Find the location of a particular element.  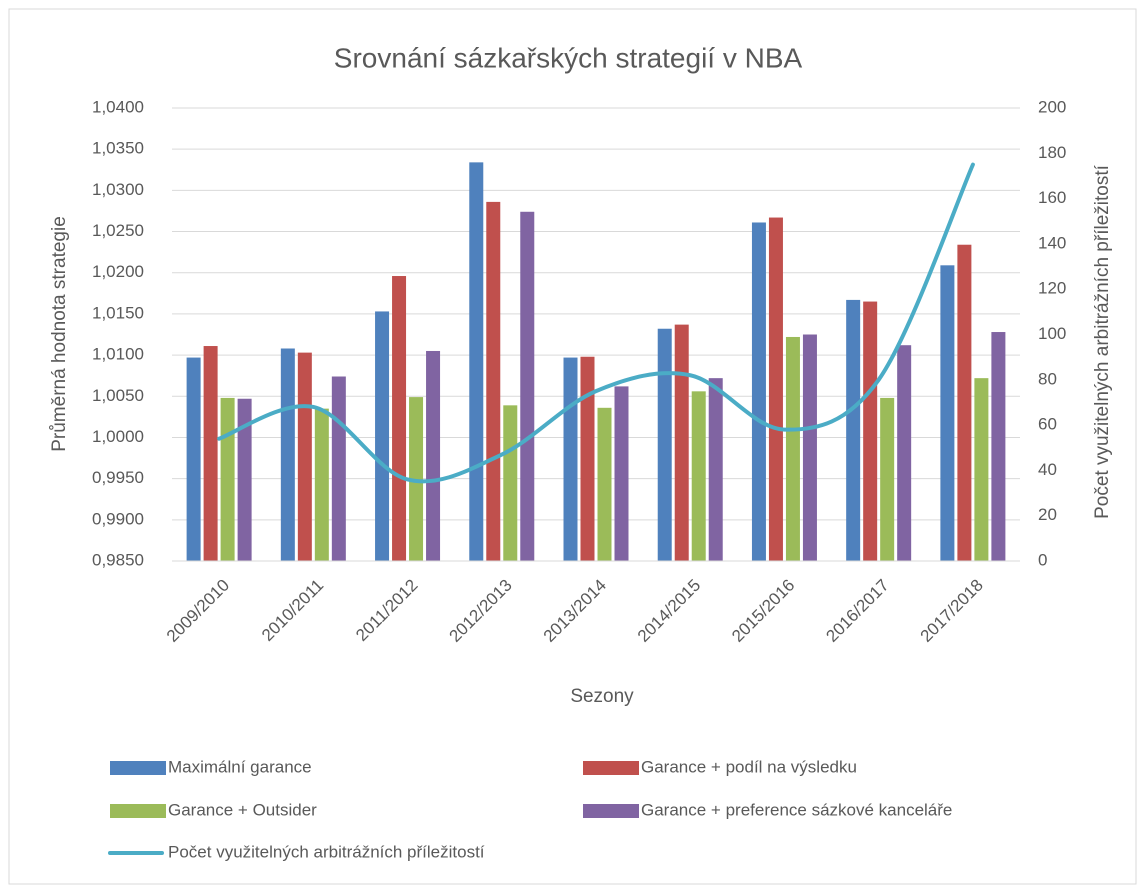

y-tick-label: 1,0100 is located at coordinates (118, 354).